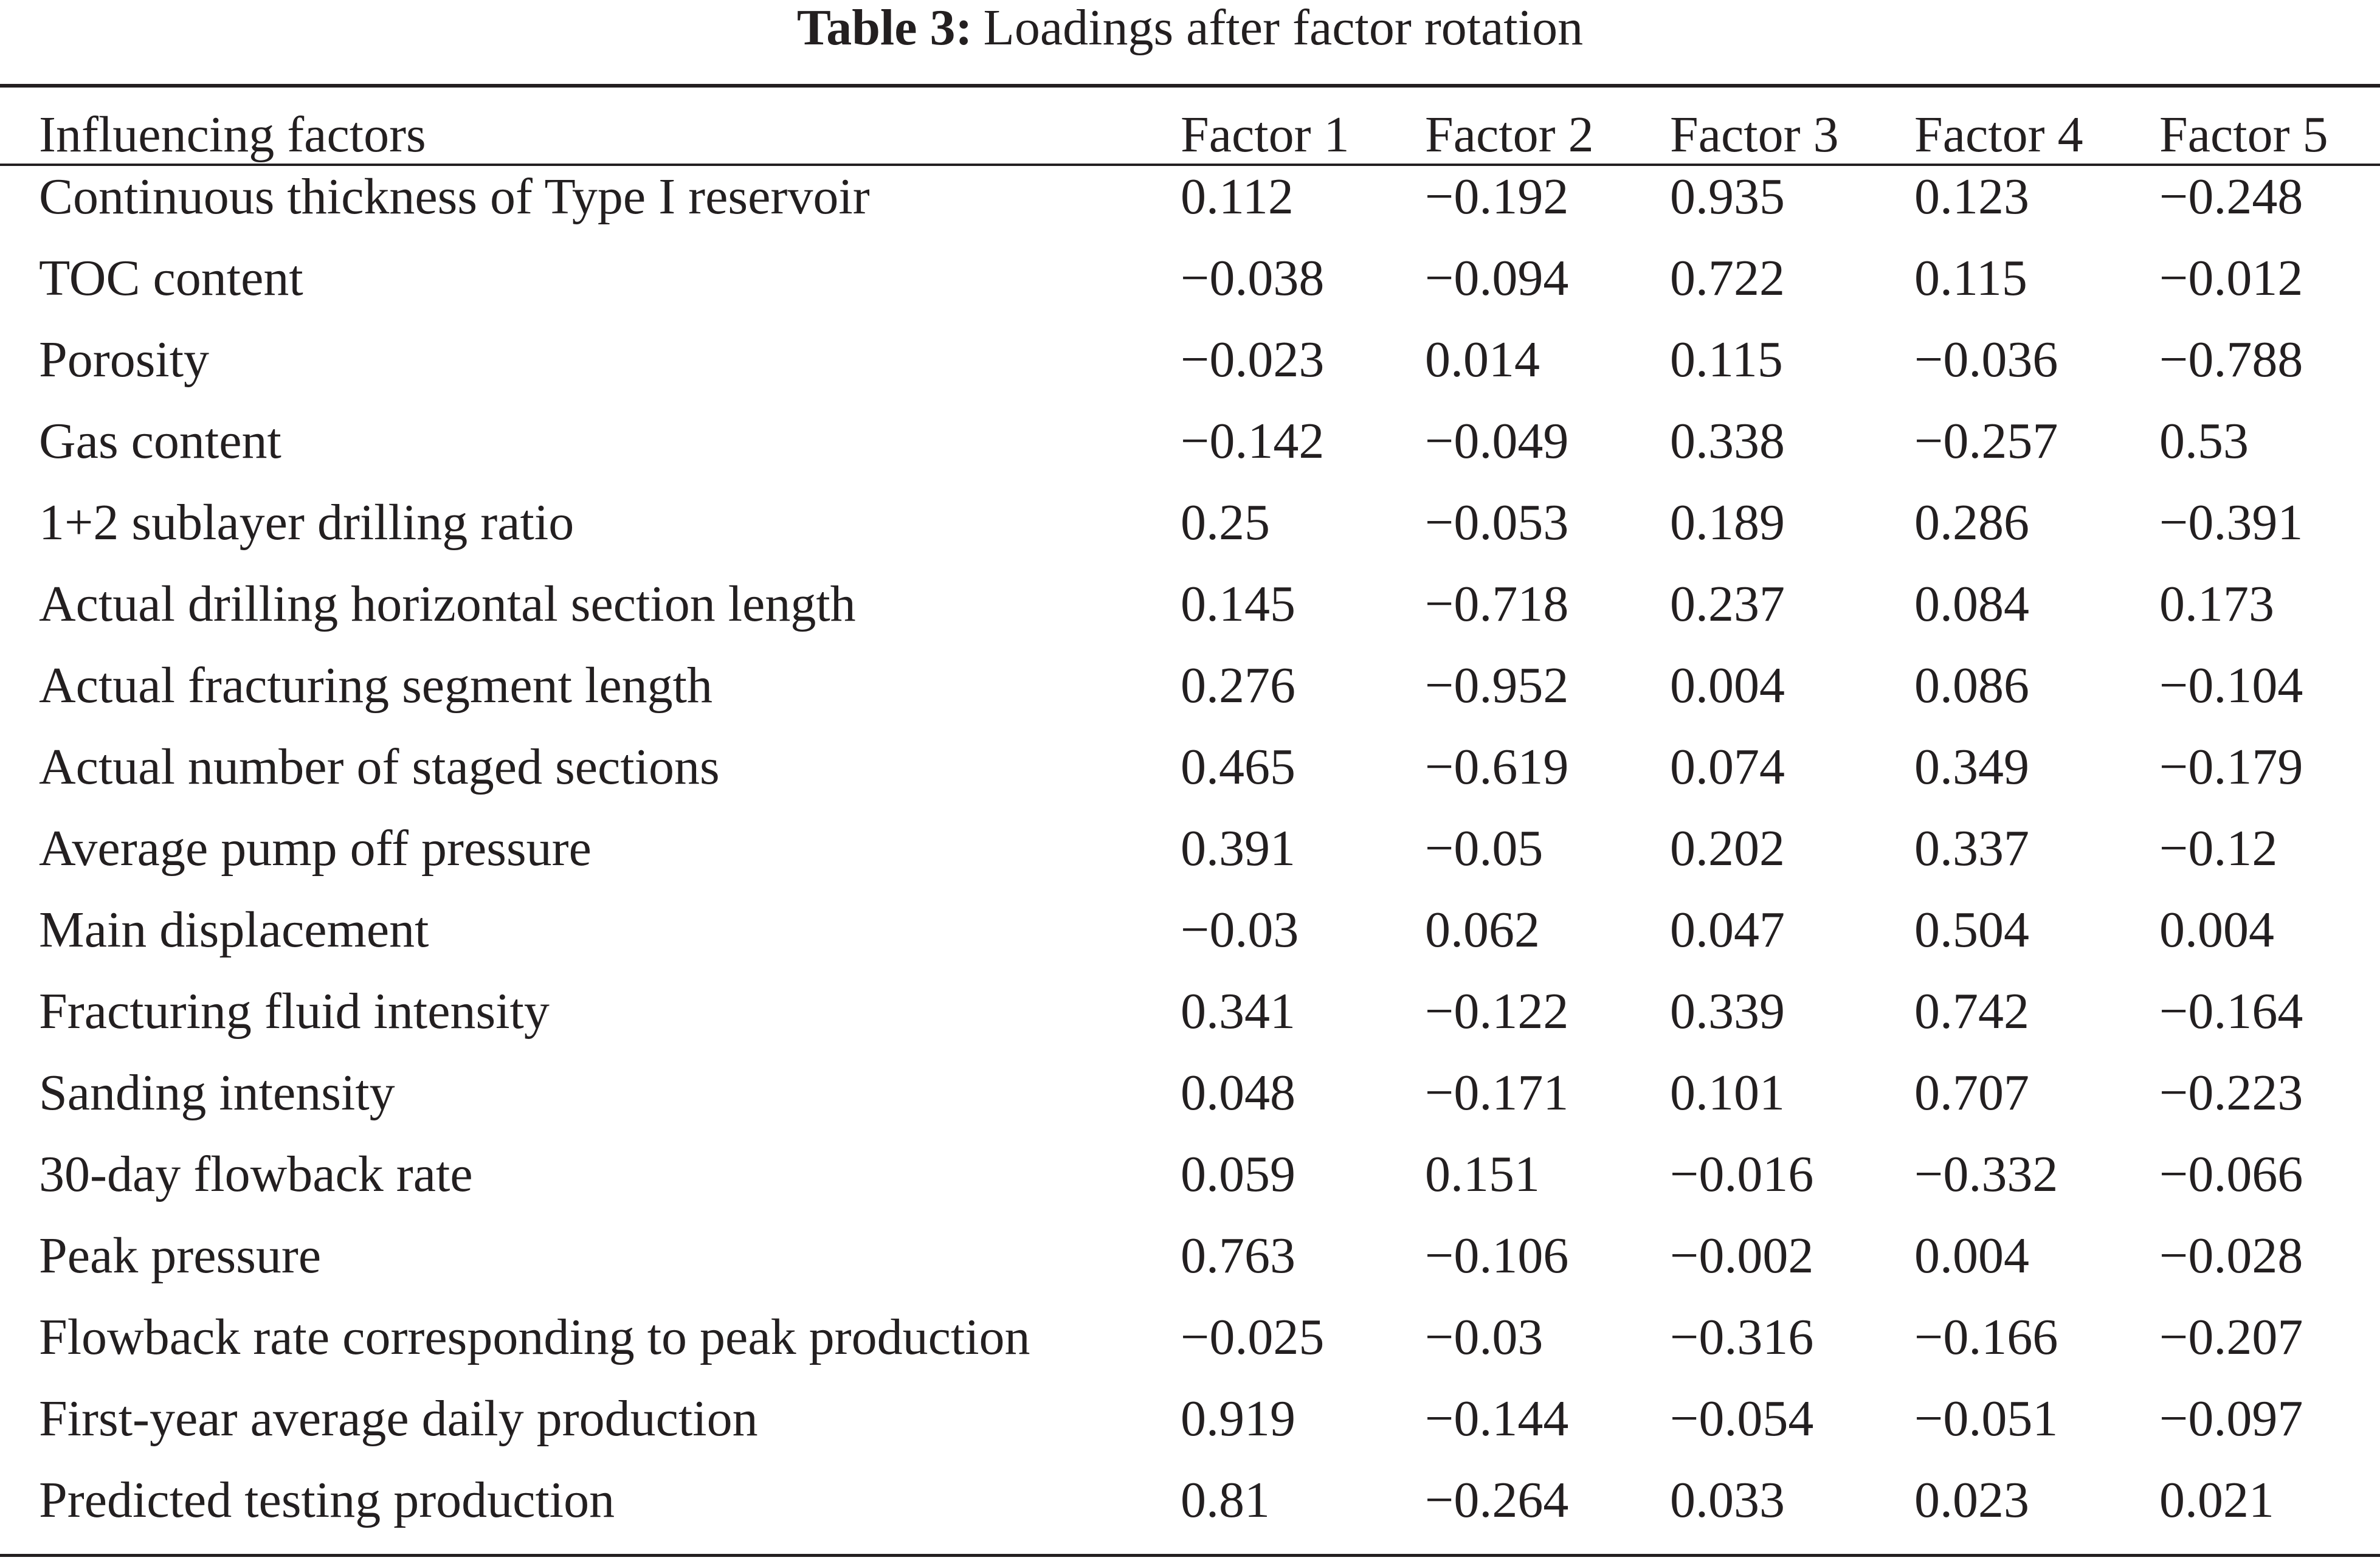 The image size is (2380, 1563). I want to click on loading-value-cell: 0.763, so click(1238, 1255).